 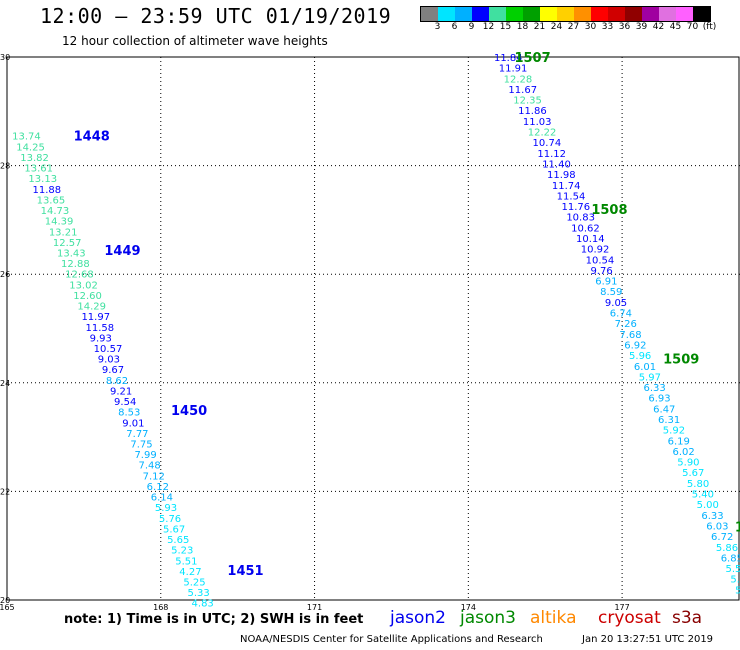 What do you see at coordinates (611, 292) in the screenshot?
I see `swh-value-label: 8.59` at bounding box center [611, 292].